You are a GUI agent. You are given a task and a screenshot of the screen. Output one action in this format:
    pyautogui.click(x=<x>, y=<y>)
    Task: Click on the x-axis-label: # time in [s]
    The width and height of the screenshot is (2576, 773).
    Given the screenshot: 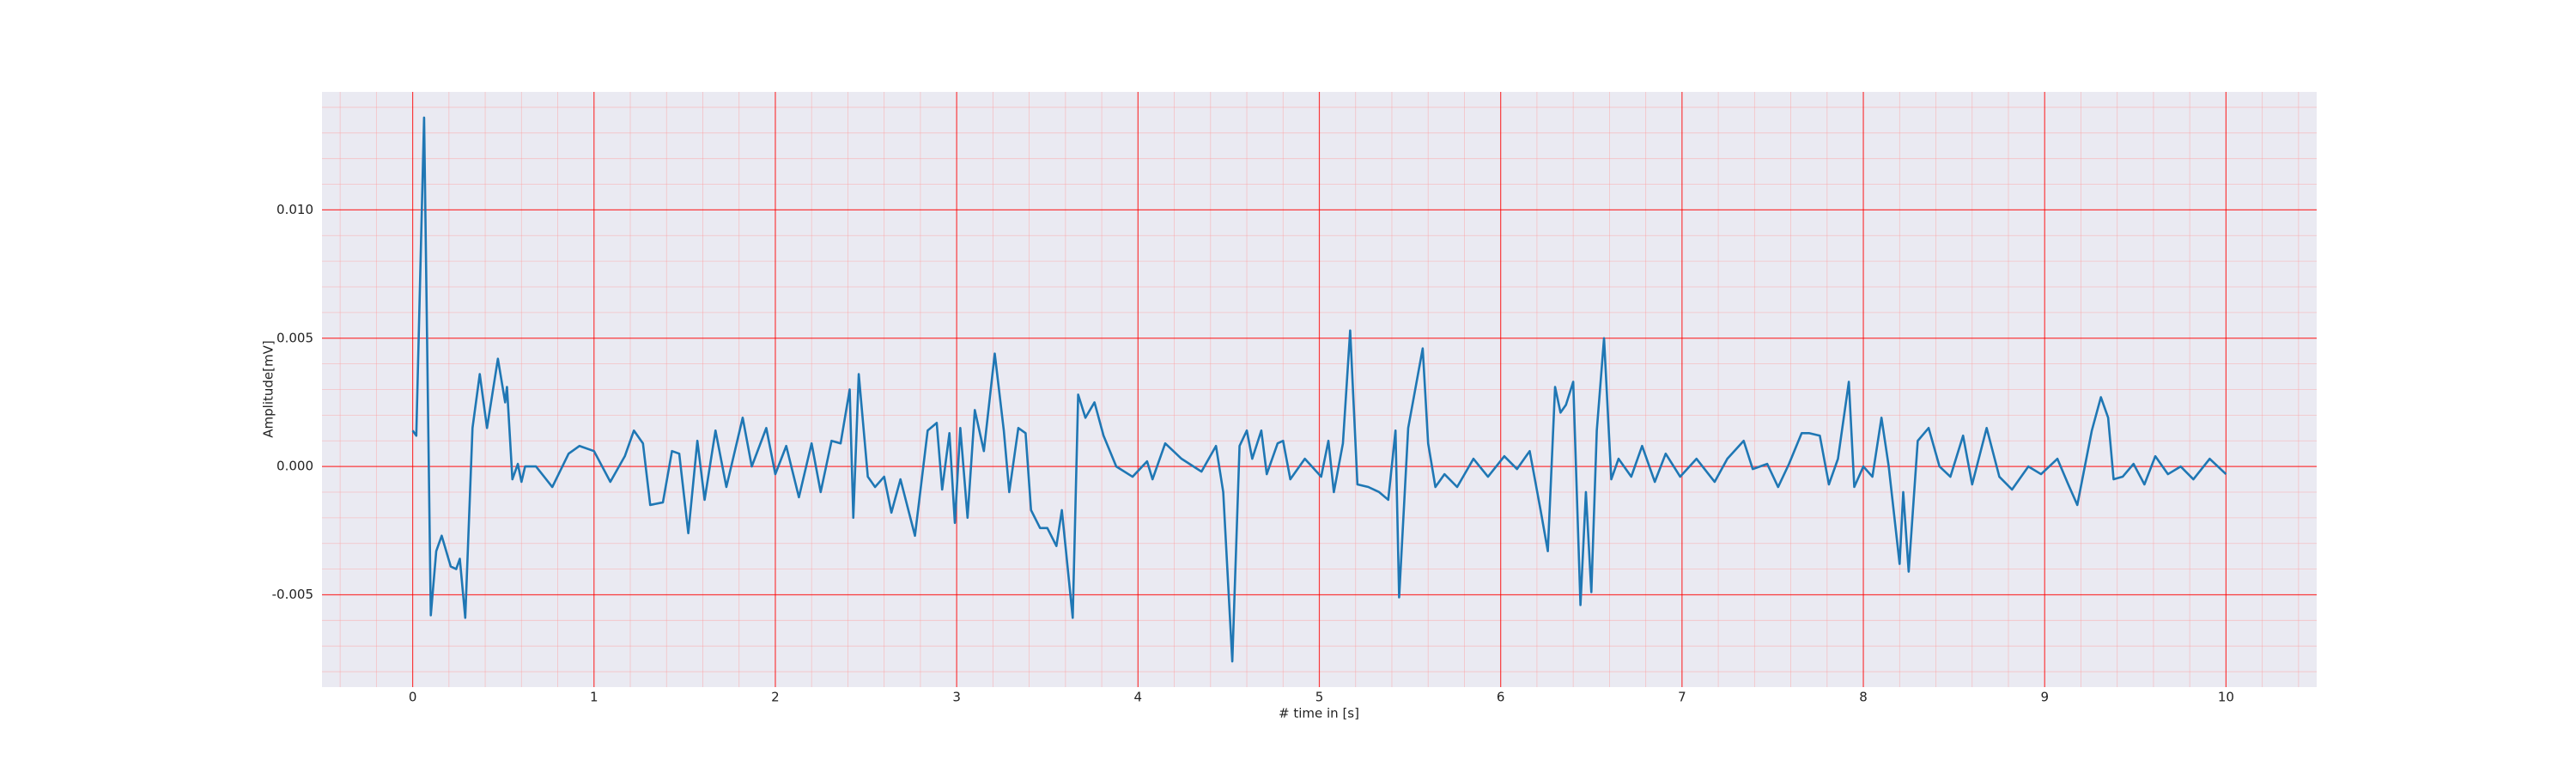 What is the action you would take?
    pyautogui.click(x=1319, y=713)
    